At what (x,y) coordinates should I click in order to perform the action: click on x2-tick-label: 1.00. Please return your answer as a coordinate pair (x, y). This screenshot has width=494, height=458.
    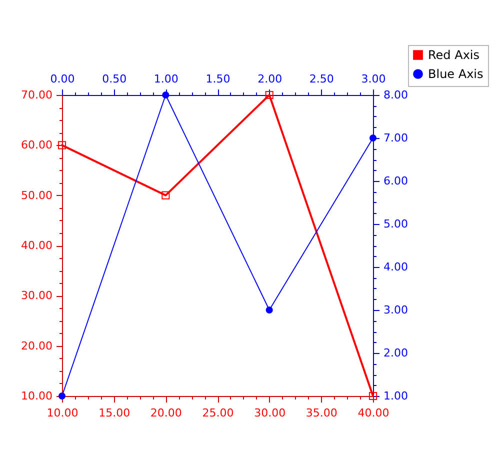
    Looking at the image, I should click on (166, 79).